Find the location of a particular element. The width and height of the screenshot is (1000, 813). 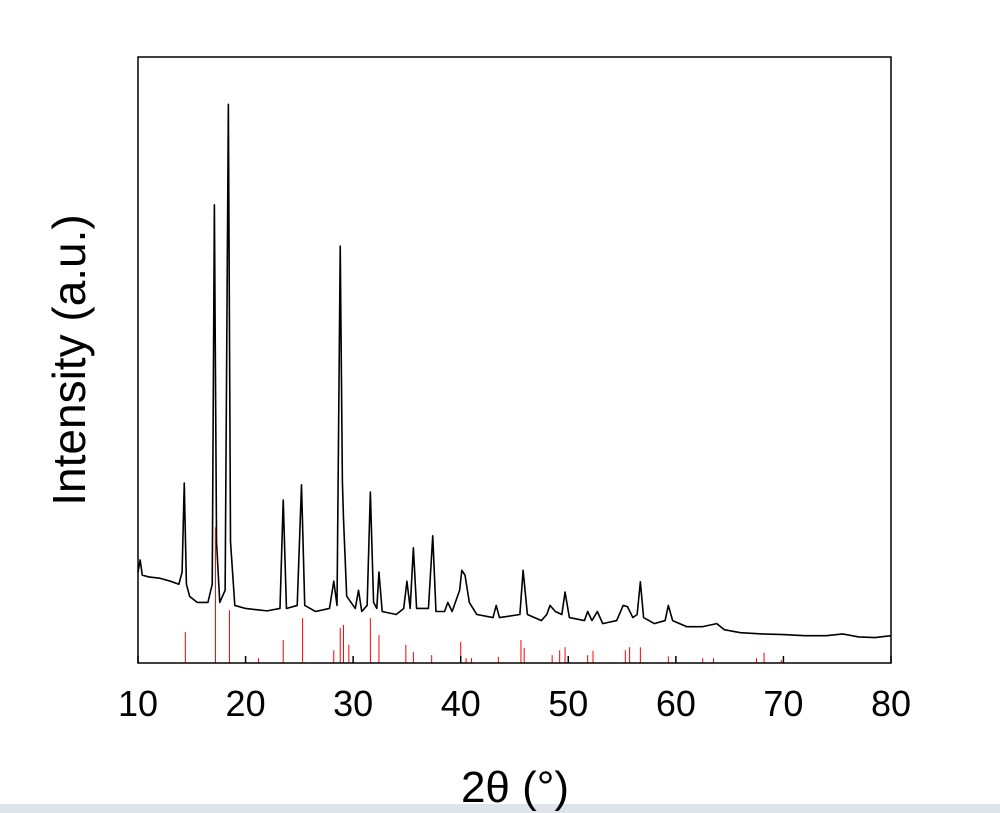

x-tick-label: 40 is located at coordinates (461, 703).